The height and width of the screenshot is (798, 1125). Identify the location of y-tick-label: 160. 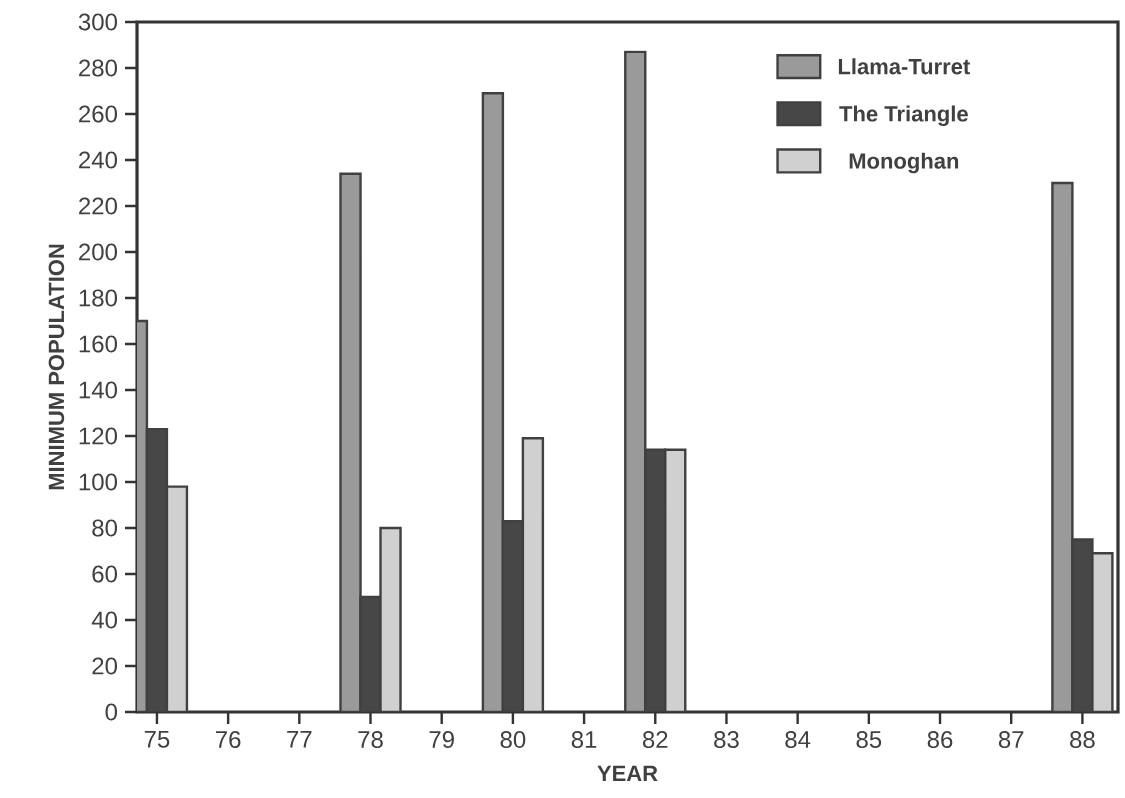
(98, 344).